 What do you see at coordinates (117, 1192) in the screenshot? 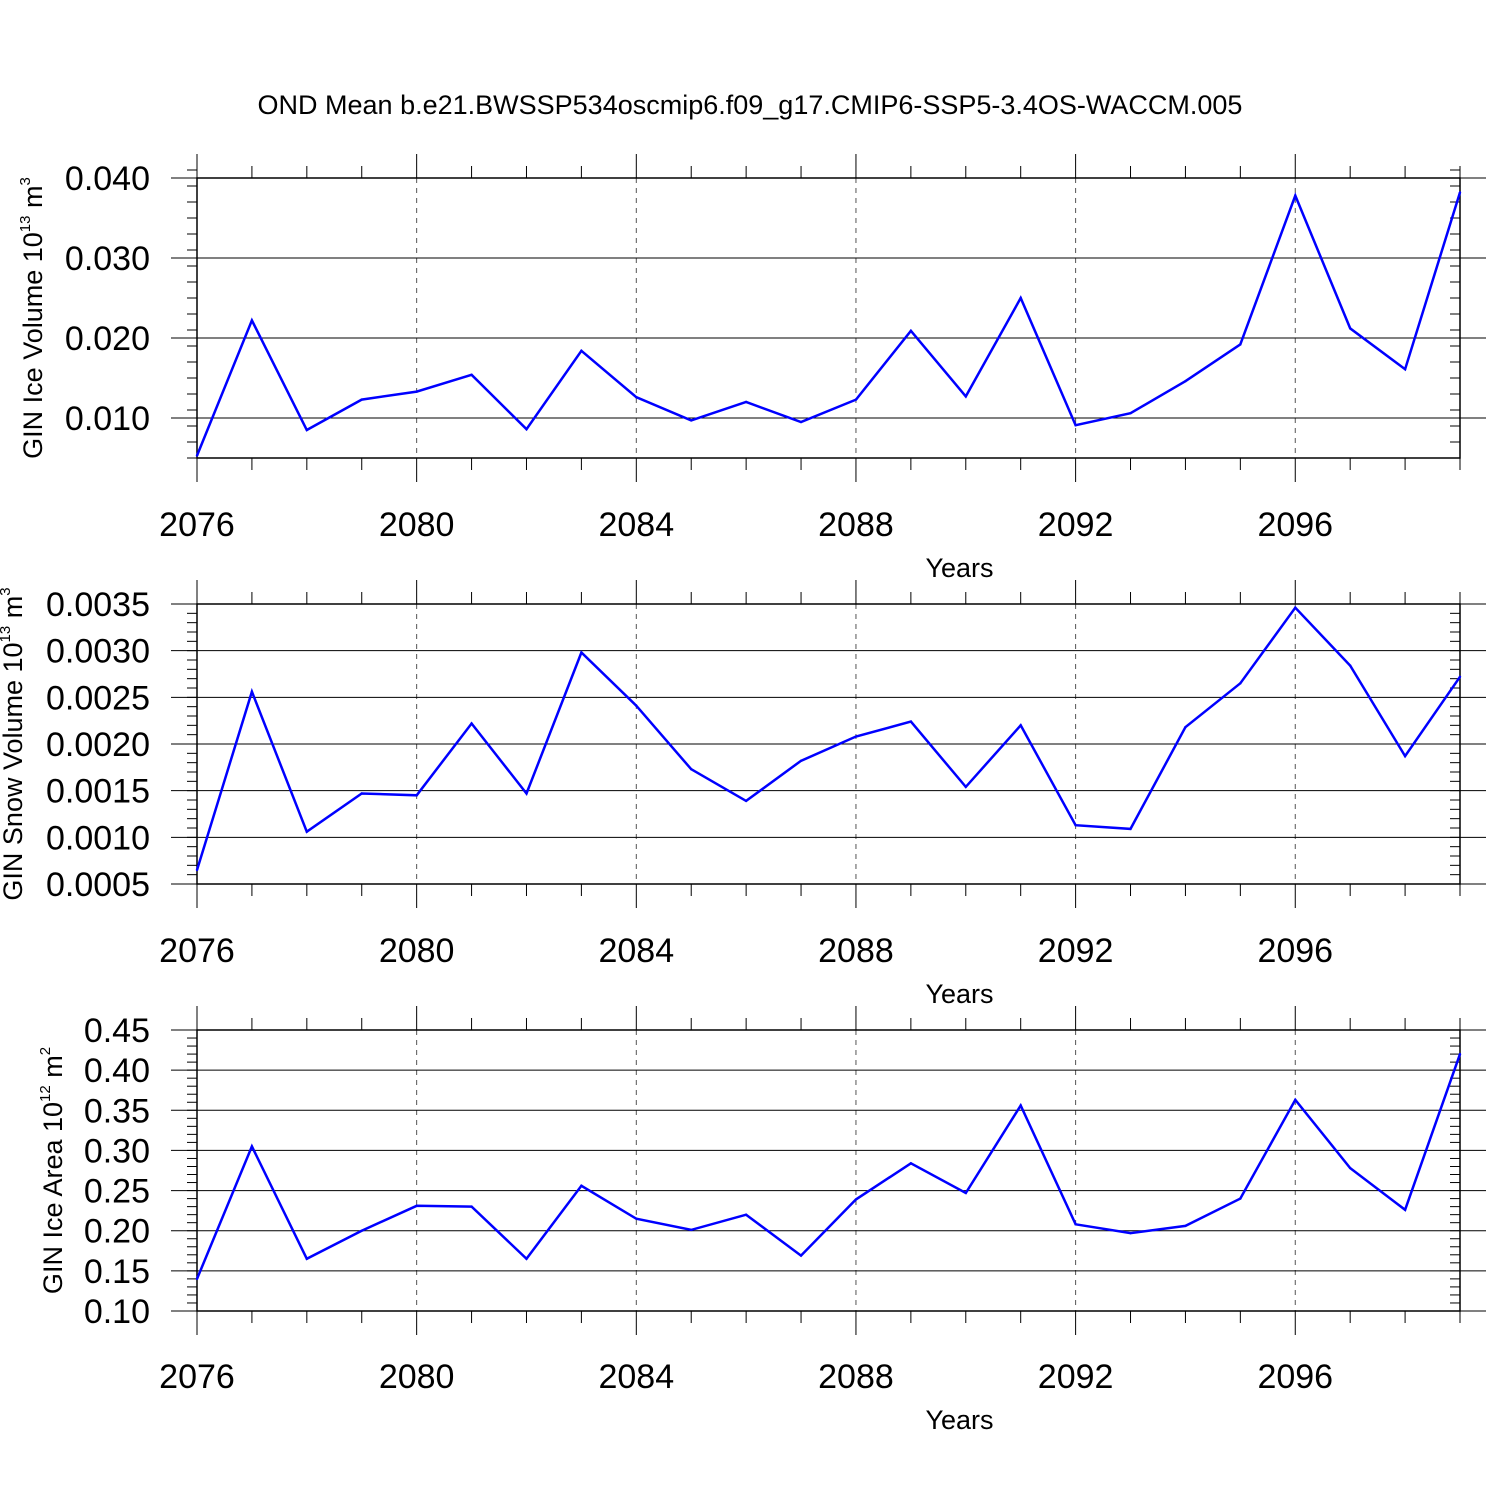
I see `y-tick-label: 0.25` at bounding box center [117, 1192].